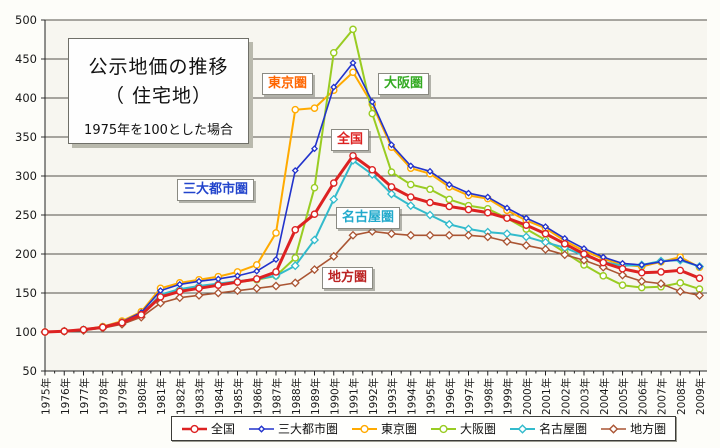 The width and height of the screenshot is (720, 448). Describe the element at coordinates (404, 84) in the screenshot. I see `osaka-area-label: 大阪圏` at that location.